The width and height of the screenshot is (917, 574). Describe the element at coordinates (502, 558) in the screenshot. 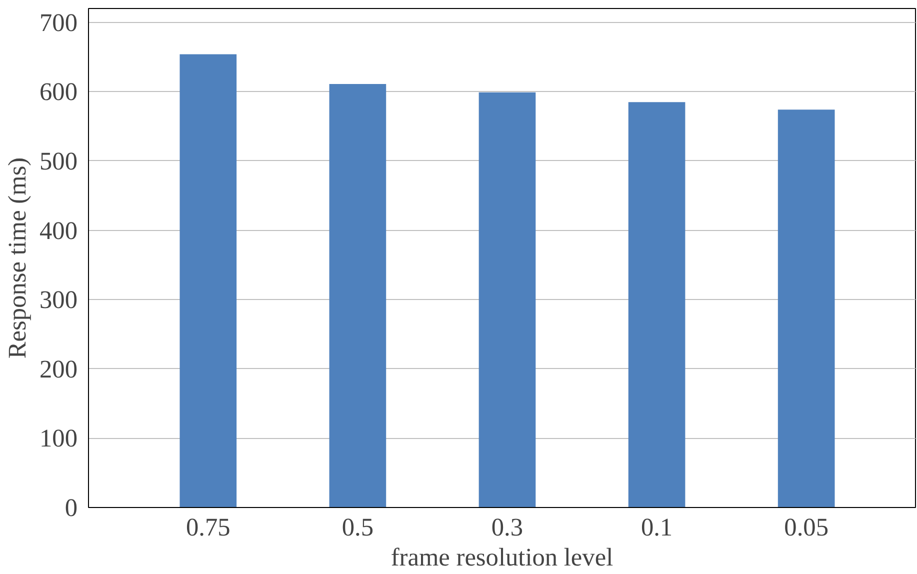

I see `x-axis-title: frame resolution level` at that location.